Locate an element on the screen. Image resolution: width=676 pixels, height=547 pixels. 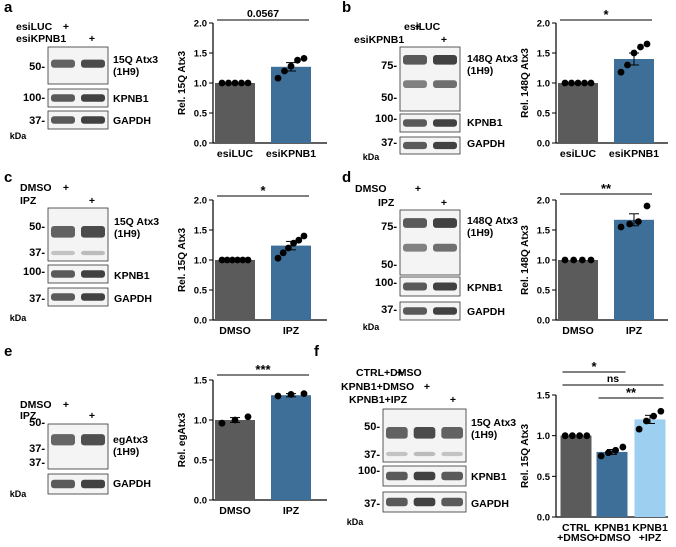
band-label: 148Q Atx3 (1H9) is located at coordinates (492, 65).